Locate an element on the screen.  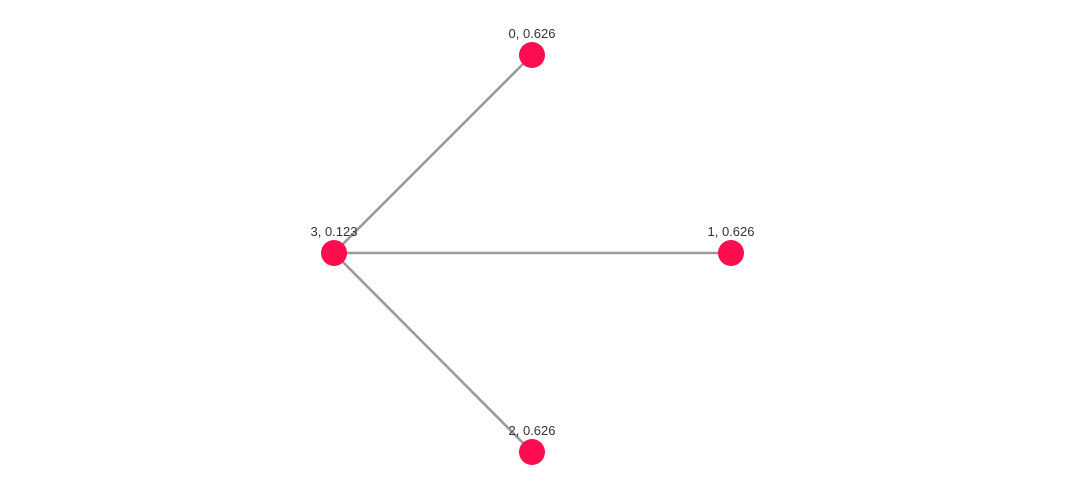
node-label-2: 2, 0.626 is located at coordinates (532, 430).